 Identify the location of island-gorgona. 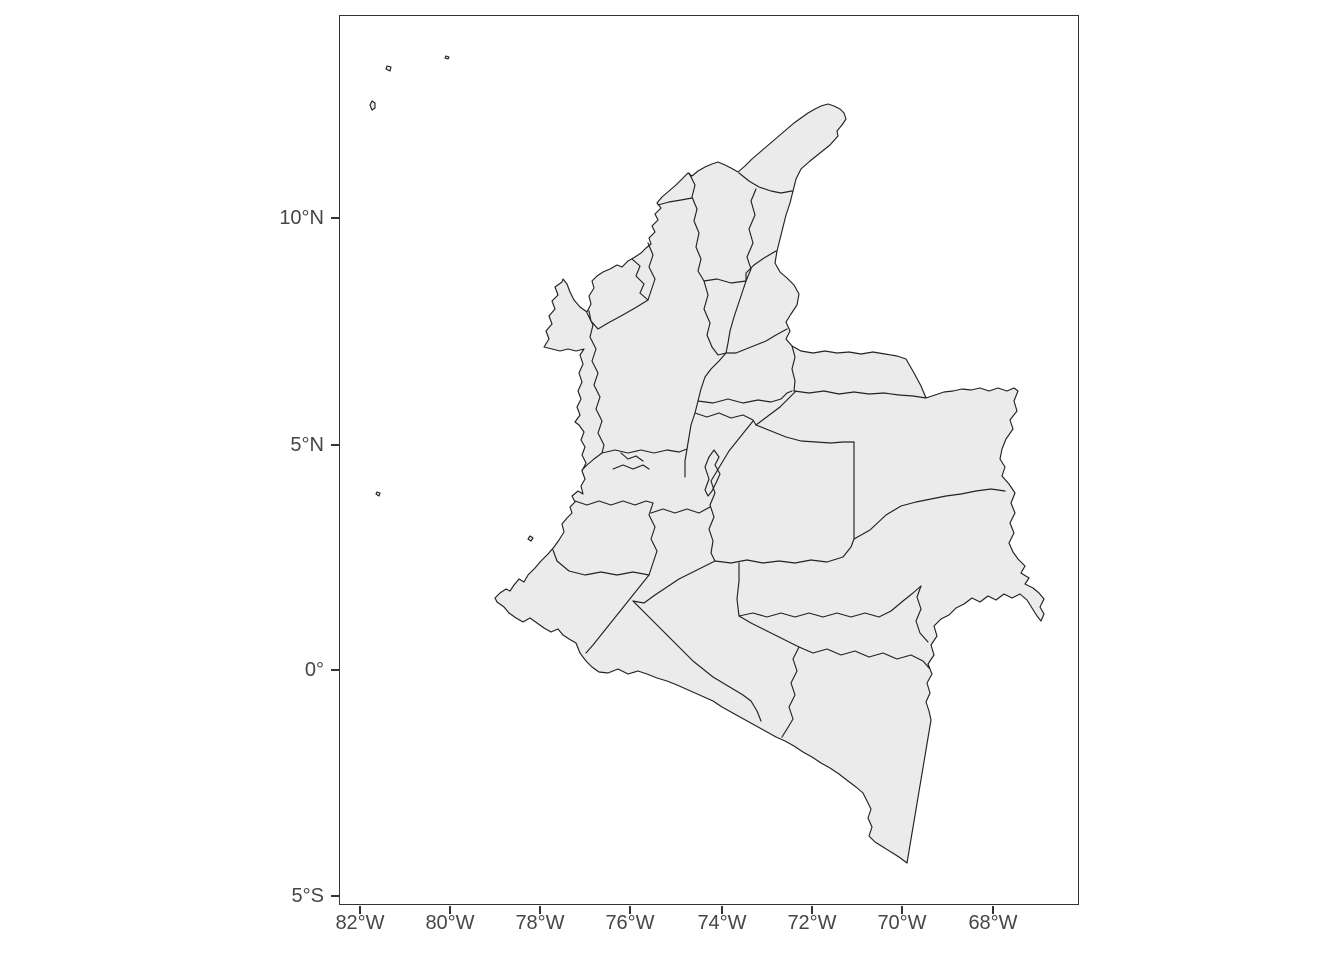
(530, 538).